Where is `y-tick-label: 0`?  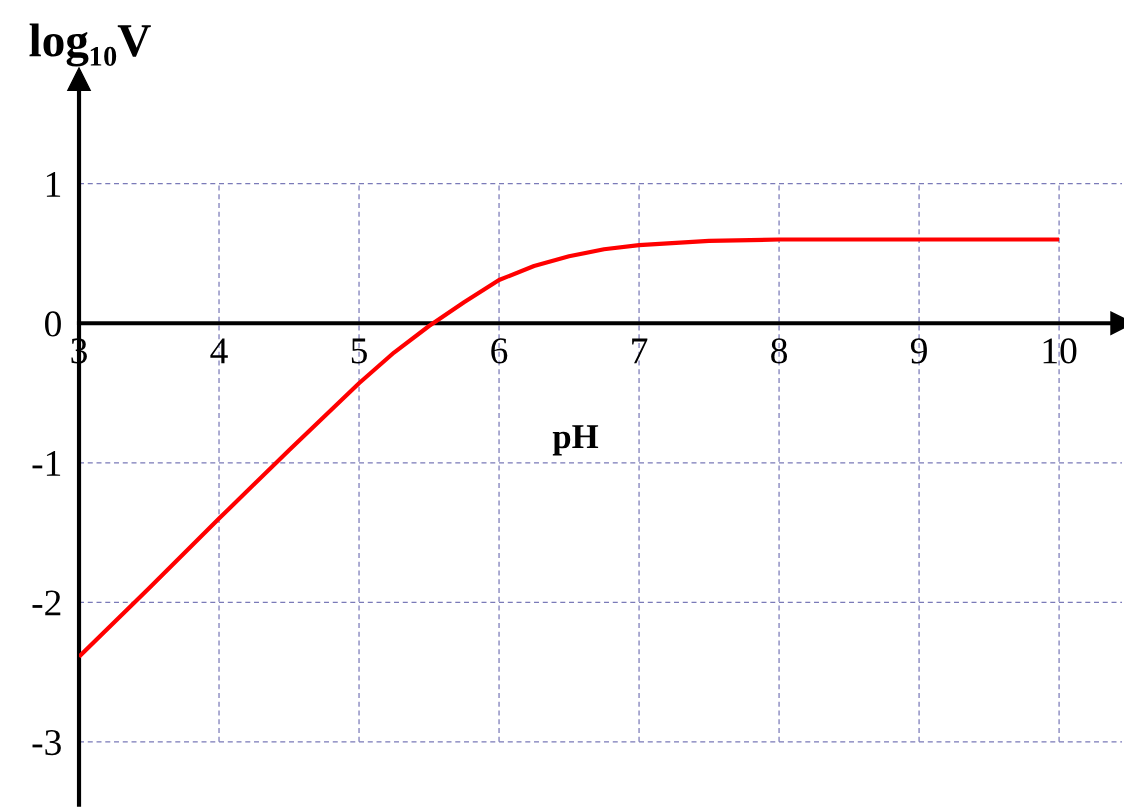 y-tick-label: 0 is located at coordinates (53, 324).